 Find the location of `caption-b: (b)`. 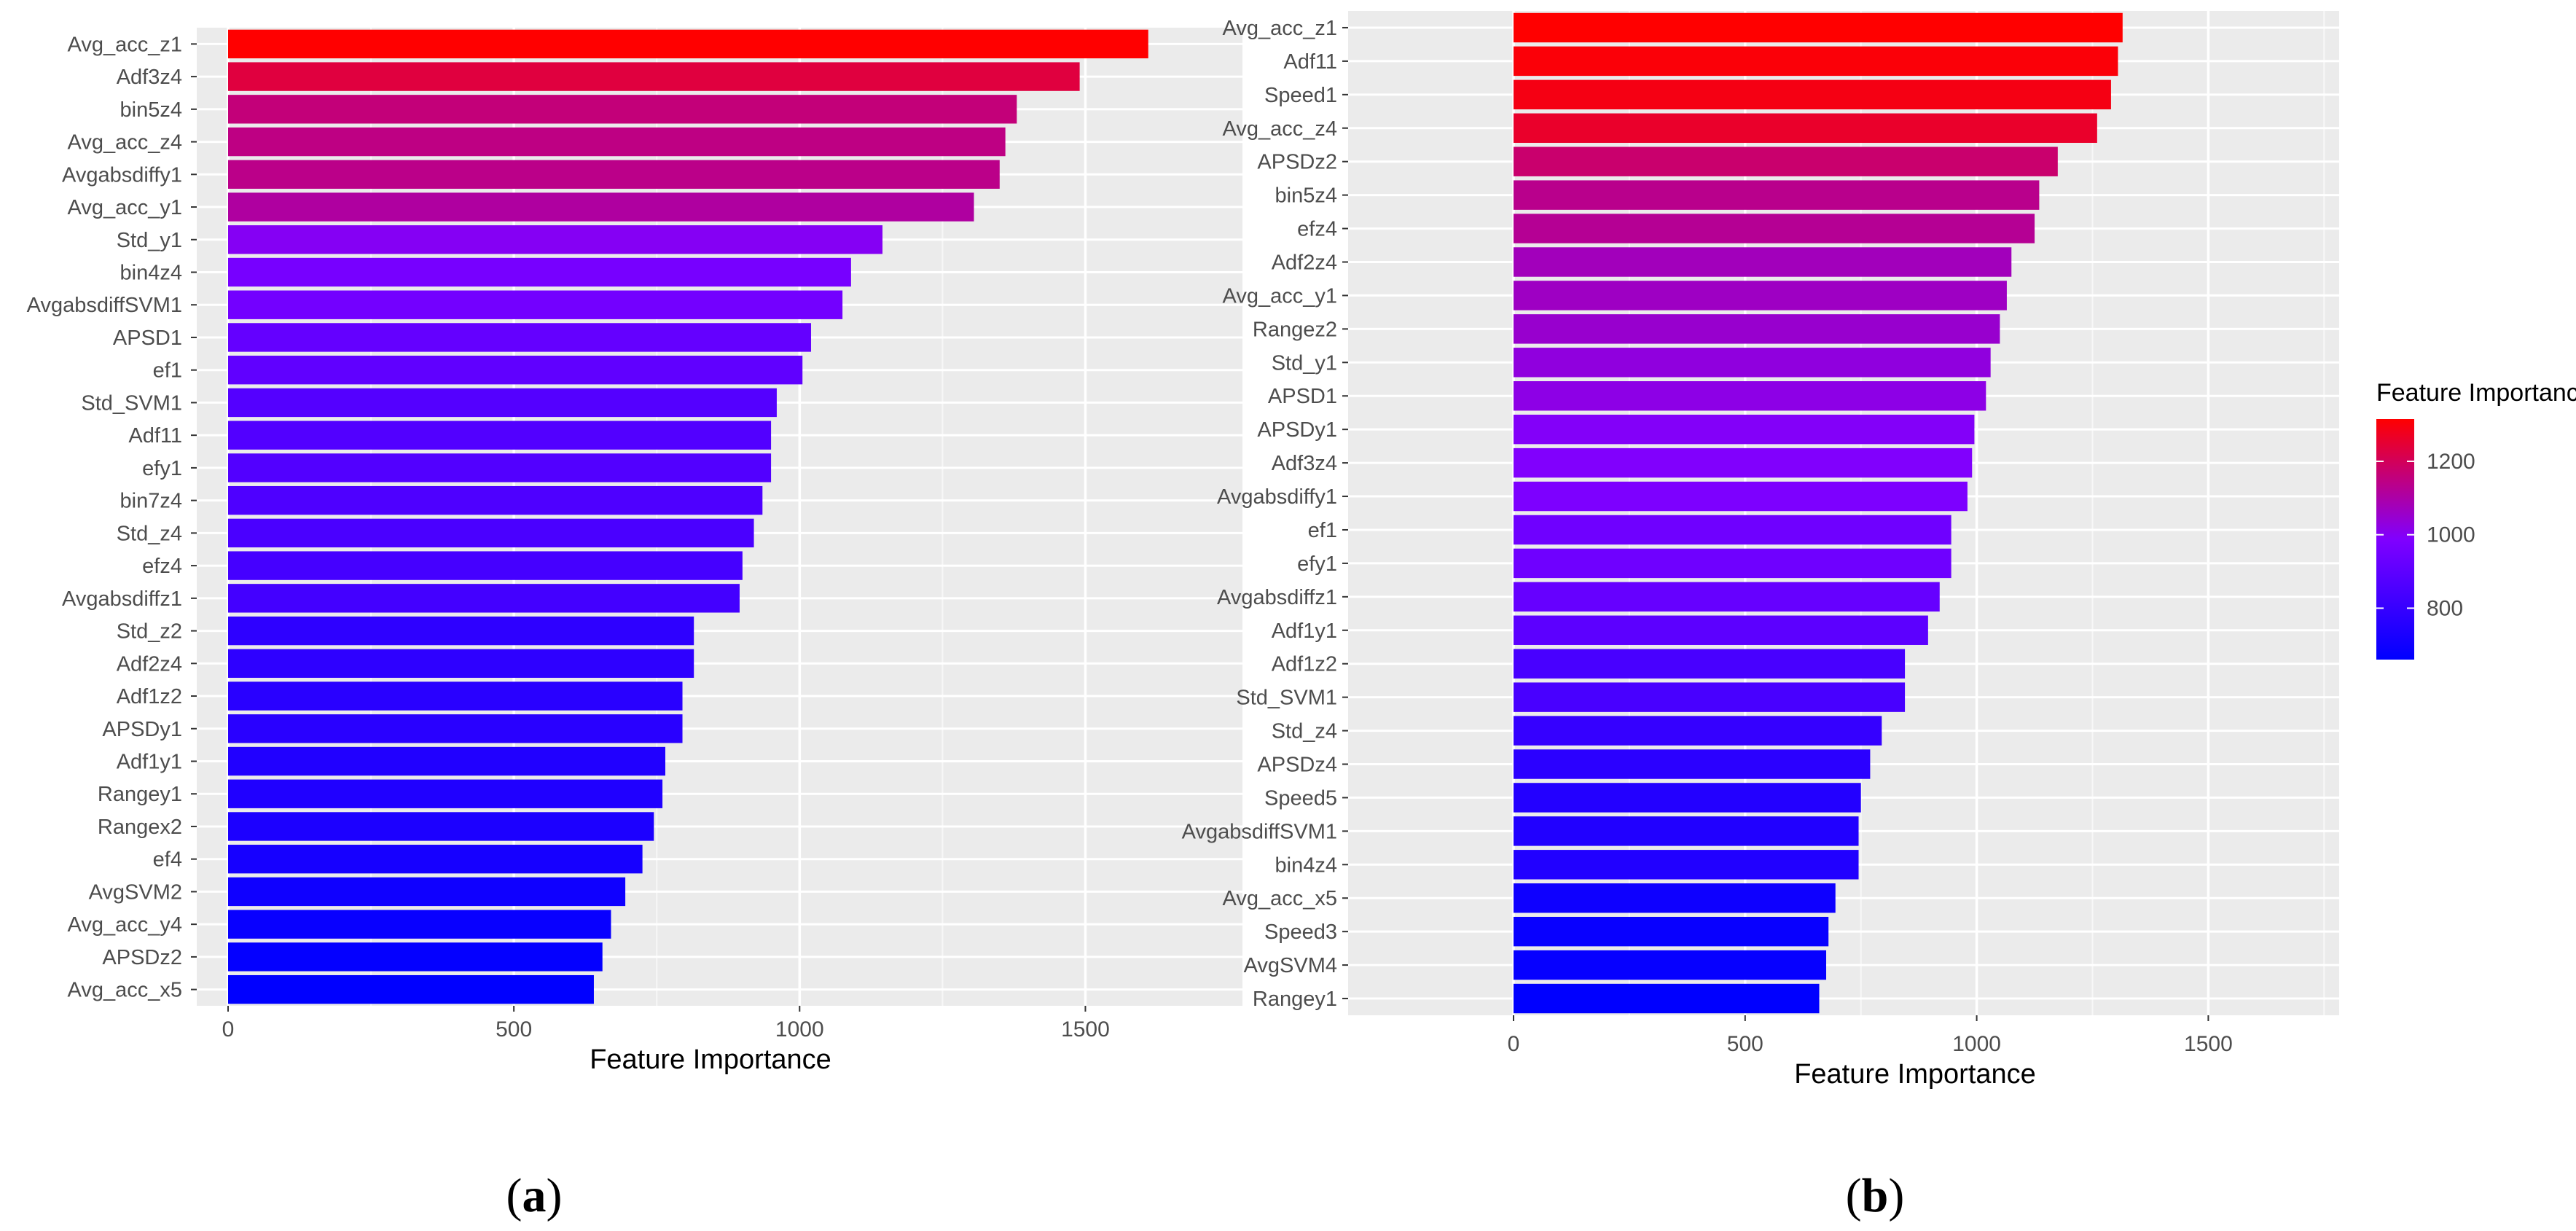

caption-b: (b) is located at coordinates (1875, 1195).